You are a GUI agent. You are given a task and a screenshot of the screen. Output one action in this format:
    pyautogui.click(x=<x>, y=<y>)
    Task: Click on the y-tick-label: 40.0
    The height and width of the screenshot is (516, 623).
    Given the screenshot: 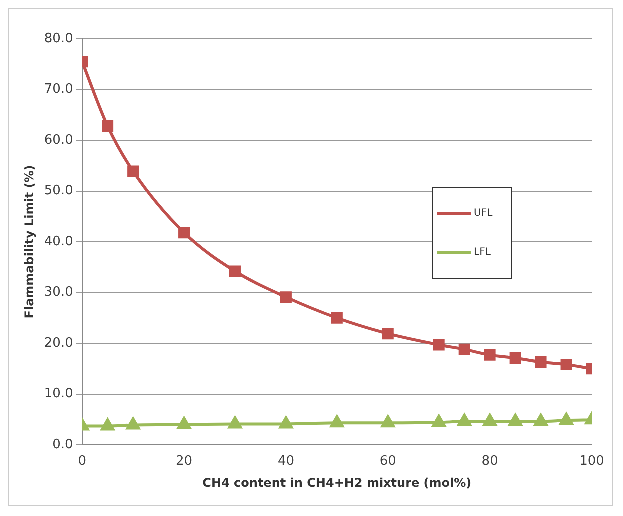 What is the action you would take?
    pyautogui.click(x=59, y=242)
    